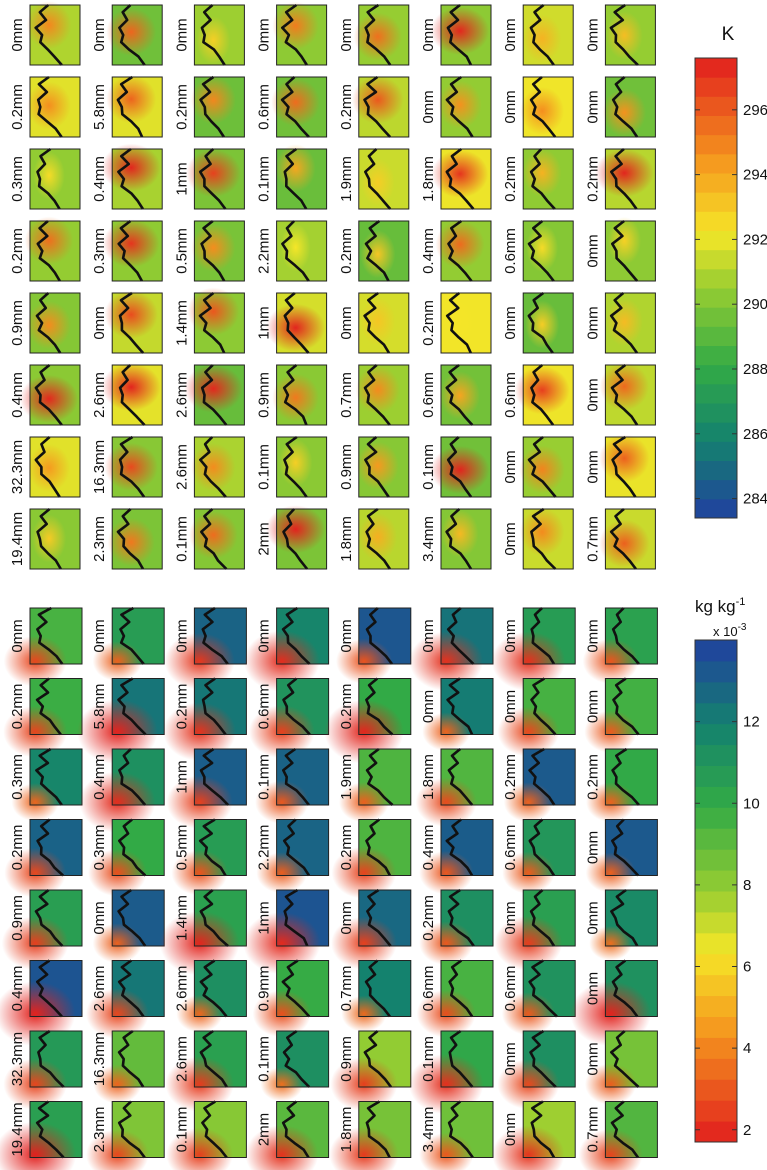 This screenshot has width=767, height=1170. Describe the element at coordinates (755, 110) in the screenshot. I see `colorbar-tick-label: 296` at that location.